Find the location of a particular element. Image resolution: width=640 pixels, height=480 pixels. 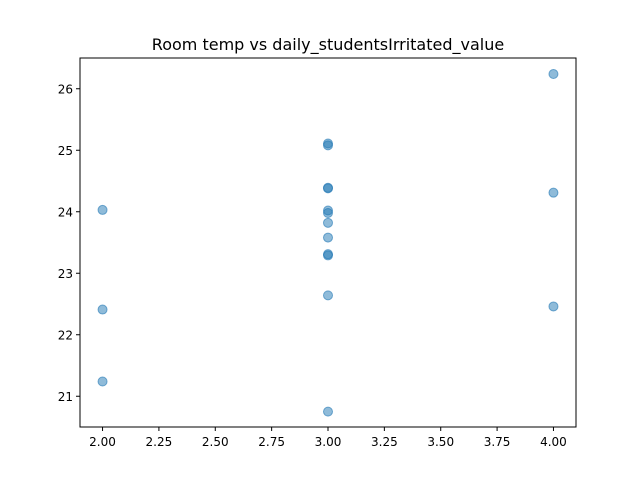

x-tick-label: 2.00 is located at coordinates (102, 442).